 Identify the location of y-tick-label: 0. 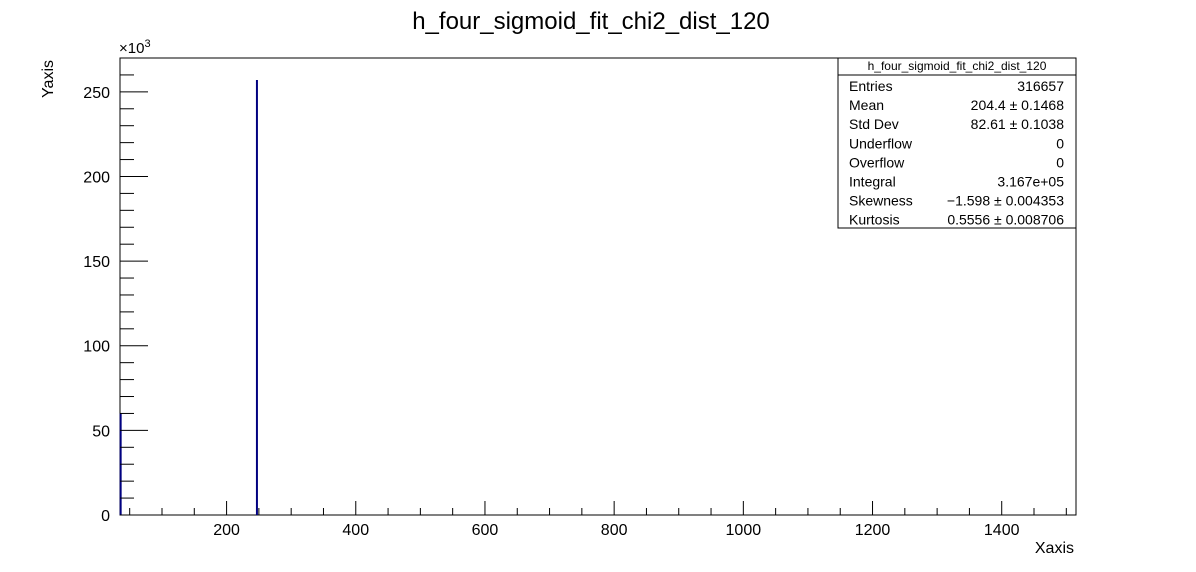
(105, 516).